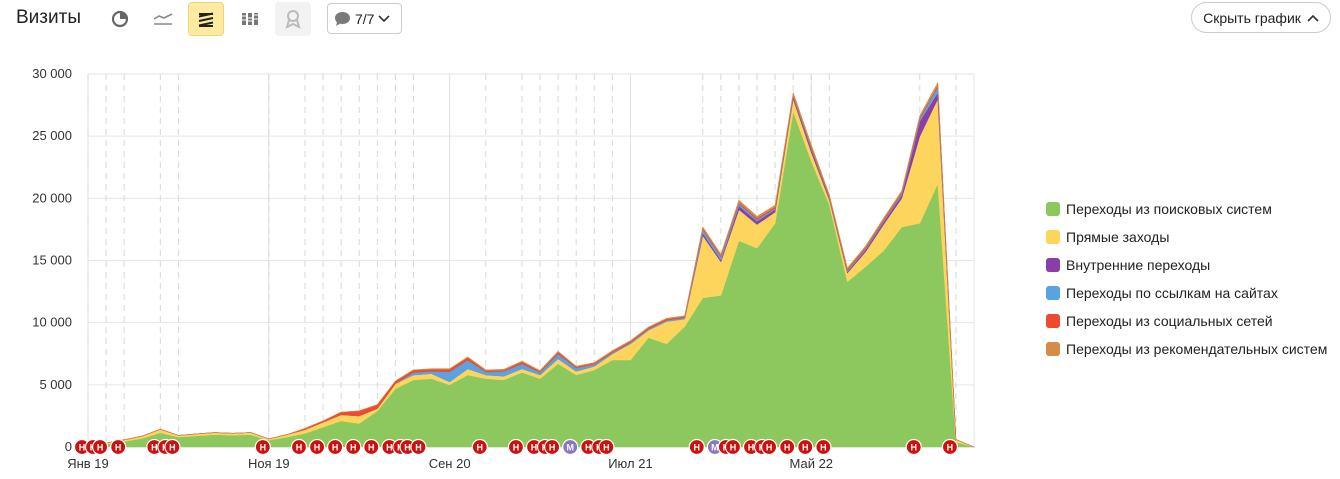 The image size is (1340, 479). What do you see at coordinates (52, 197) in the screenshot?
I see `y-tick-label: 20 000` at bounding box center [52, 197].